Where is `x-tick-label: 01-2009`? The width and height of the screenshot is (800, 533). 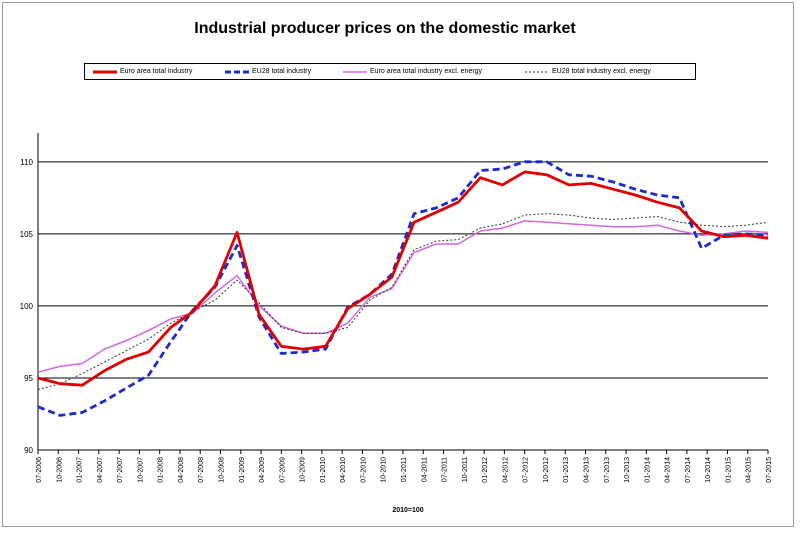 x-tick-label: 01-2009 is located at coordinates (242, 470).